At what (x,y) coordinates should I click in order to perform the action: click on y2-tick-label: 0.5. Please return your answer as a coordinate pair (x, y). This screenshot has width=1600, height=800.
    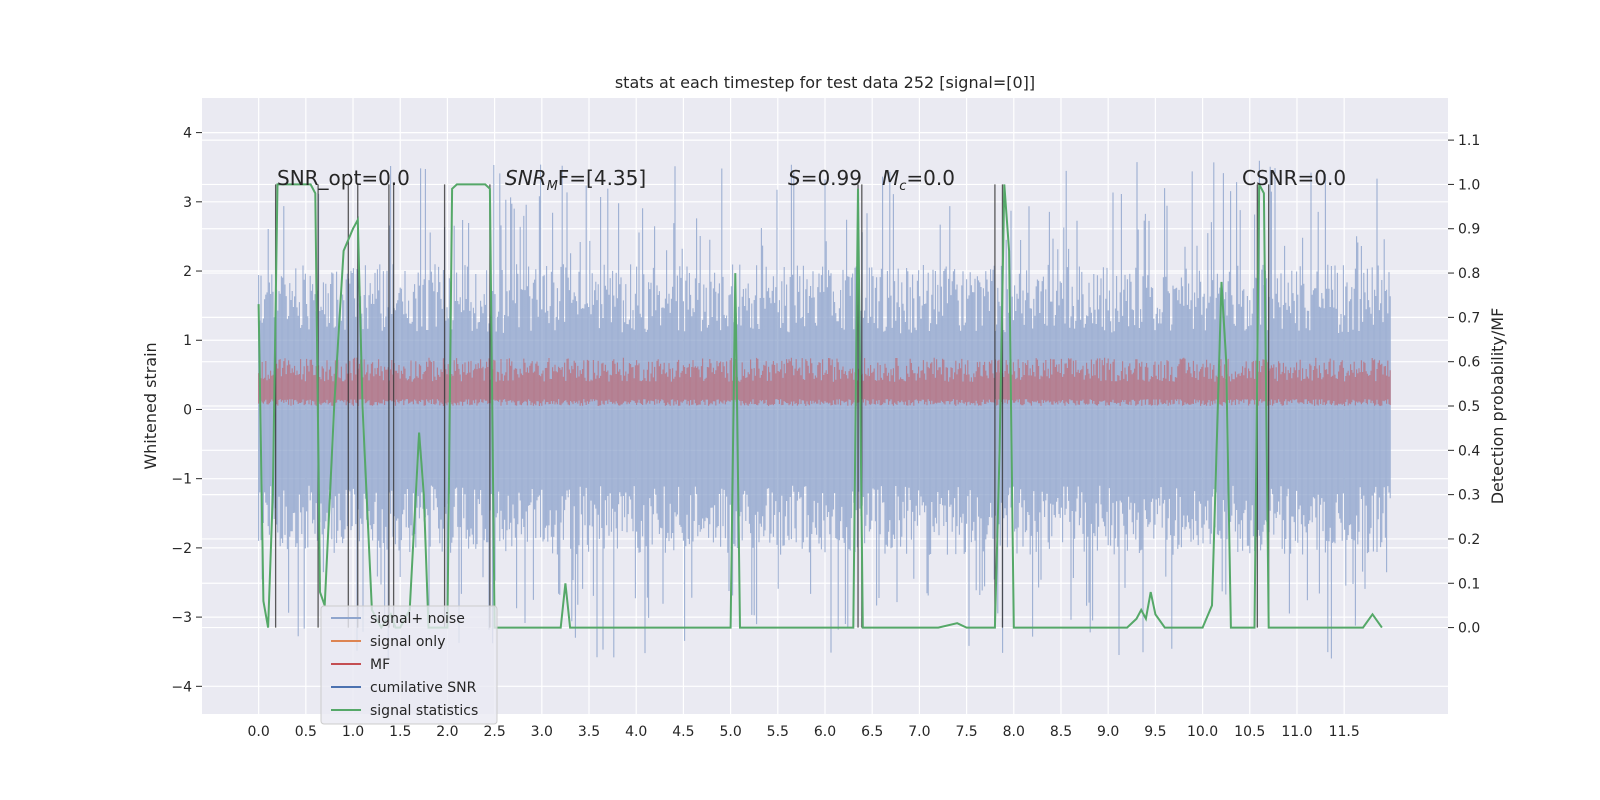
    Looking at the image, I should click on (1469, 407).